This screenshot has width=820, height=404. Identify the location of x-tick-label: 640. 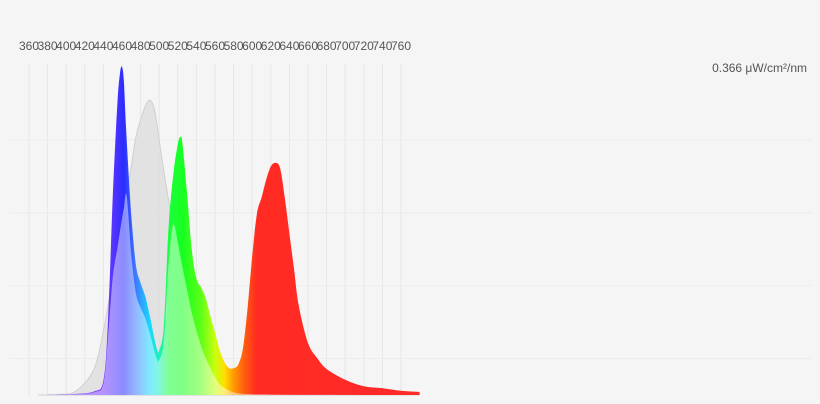
(289, 46).